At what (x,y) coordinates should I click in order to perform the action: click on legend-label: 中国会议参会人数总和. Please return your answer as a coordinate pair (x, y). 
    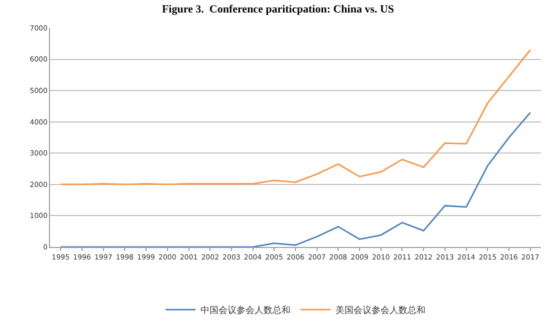
    Looking at the image, I should click on (245, 310).